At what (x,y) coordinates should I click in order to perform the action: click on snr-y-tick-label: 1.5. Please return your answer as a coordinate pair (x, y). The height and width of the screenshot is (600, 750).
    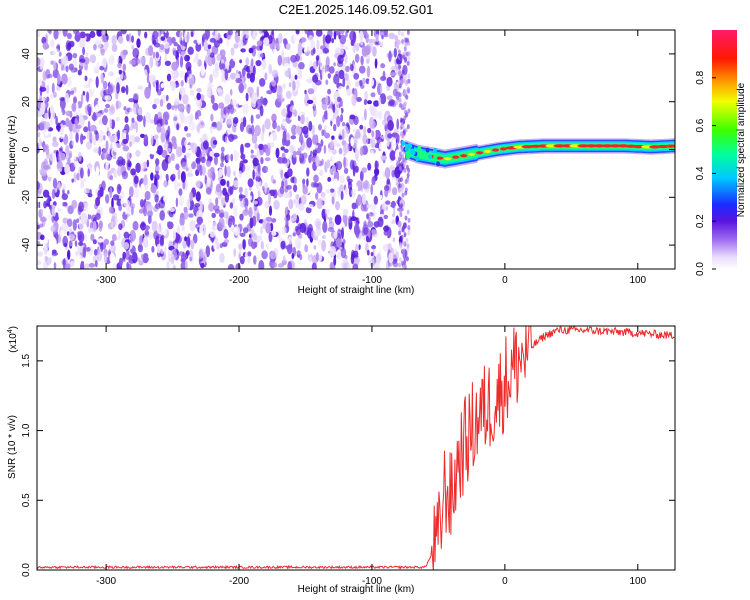
    Looking at the image, I should click on (26, 360).